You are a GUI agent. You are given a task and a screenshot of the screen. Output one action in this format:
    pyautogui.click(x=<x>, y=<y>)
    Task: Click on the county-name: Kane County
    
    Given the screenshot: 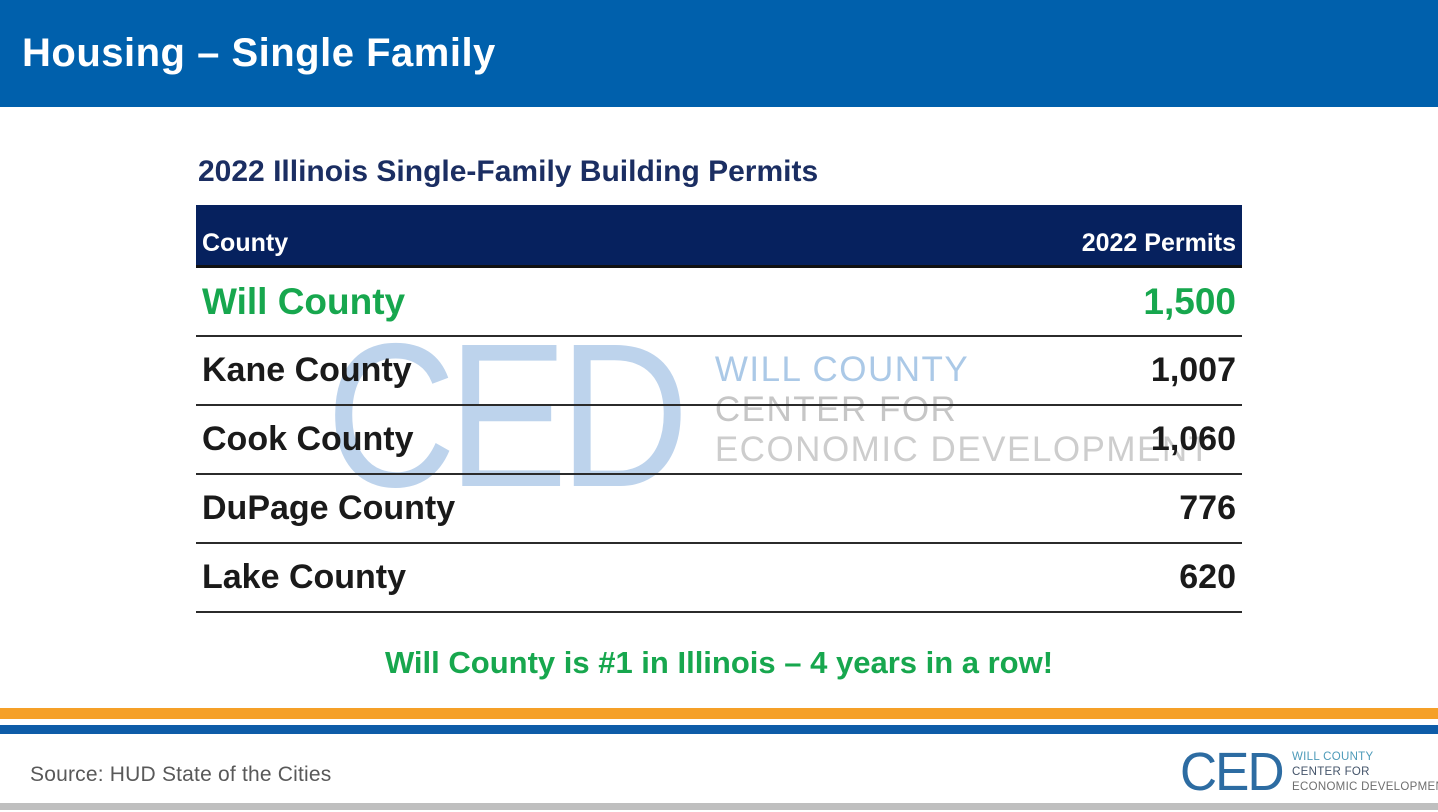 What is the action you would take?
    pyautogui.click(x=307, y=370)
    